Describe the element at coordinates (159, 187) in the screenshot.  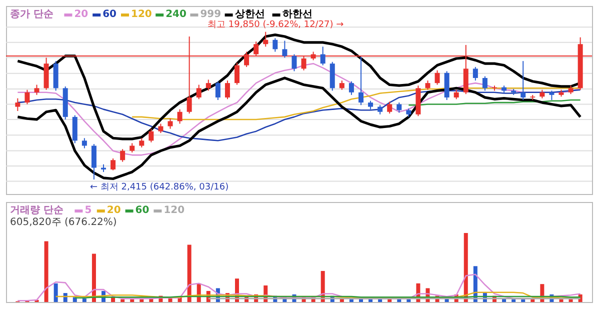
I see `annotation: ← 최저 2,415 (642.86%, 03/16)` at that location.